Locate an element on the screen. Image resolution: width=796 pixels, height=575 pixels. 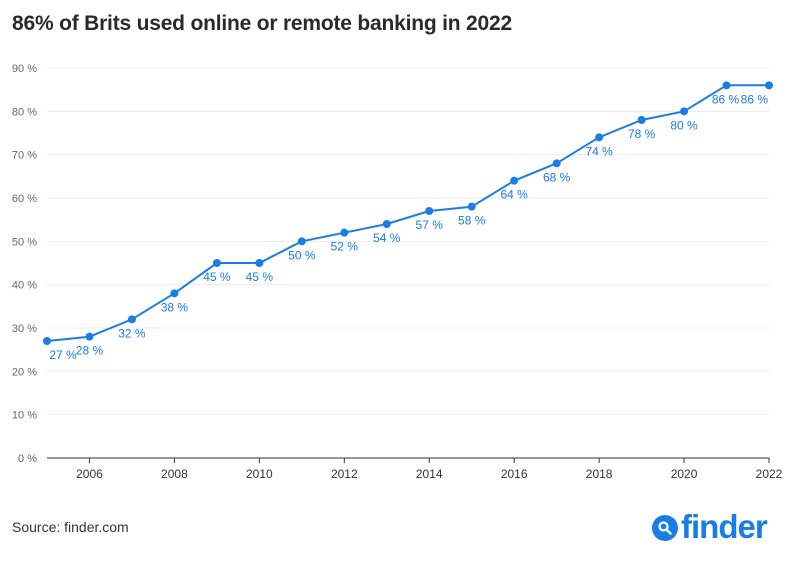
x-tick-label: 2006 is located at coordinates (89, 474).